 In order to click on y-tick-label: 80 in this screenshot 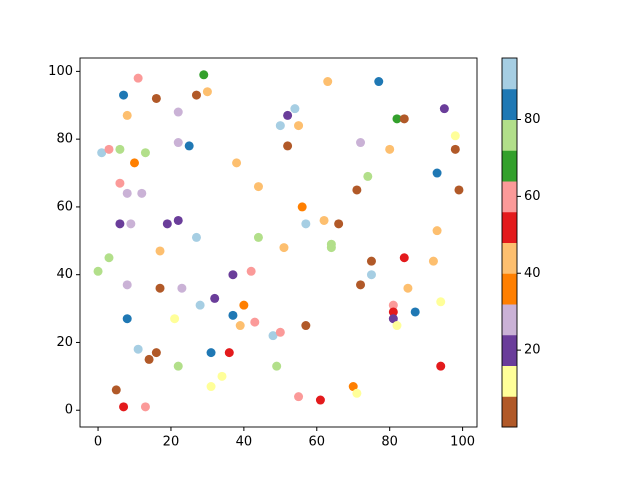, I will do `click(64, 139)`.